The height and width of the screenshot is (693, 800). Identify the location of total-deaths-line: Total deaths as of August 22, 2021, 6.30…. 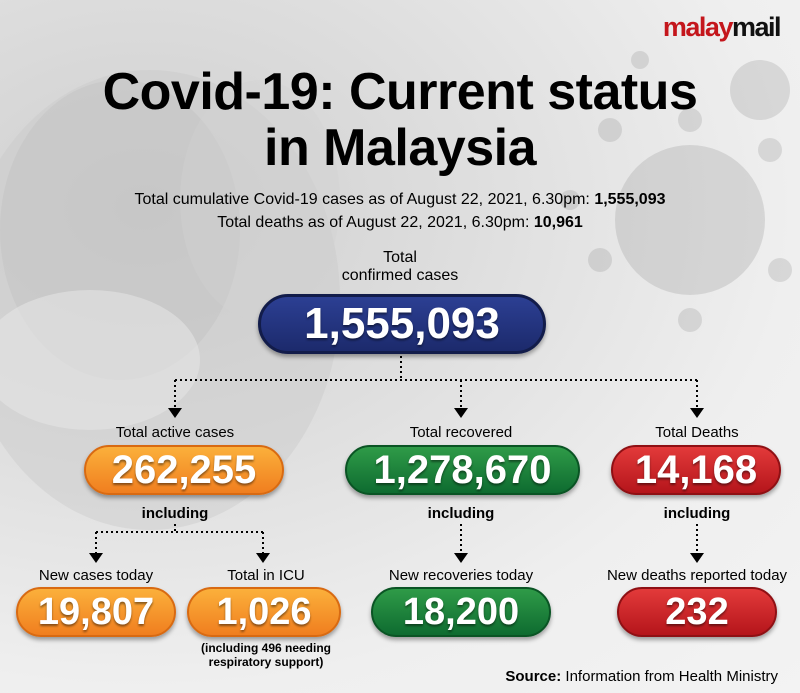
(400, 223).